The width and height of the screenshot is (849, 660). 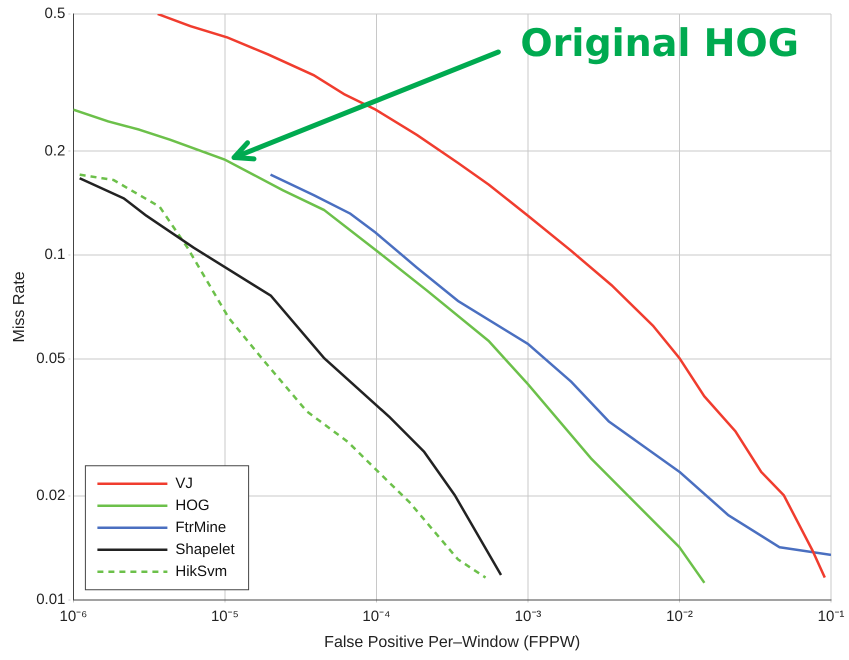 What do you see at coordinates (376, 616) in the screenshot?
I see `x-tick-label: 10⁻⁴` at bounding box center [376, 616].